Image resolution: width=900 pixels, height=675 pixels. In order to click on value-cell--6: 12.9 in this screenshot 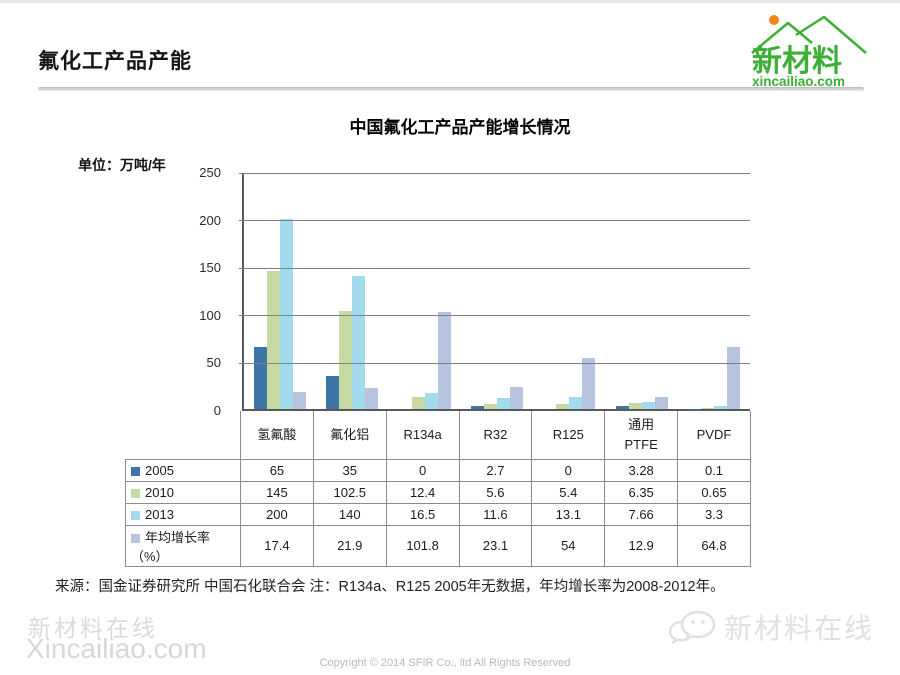, I will do `click(641, 545)`.